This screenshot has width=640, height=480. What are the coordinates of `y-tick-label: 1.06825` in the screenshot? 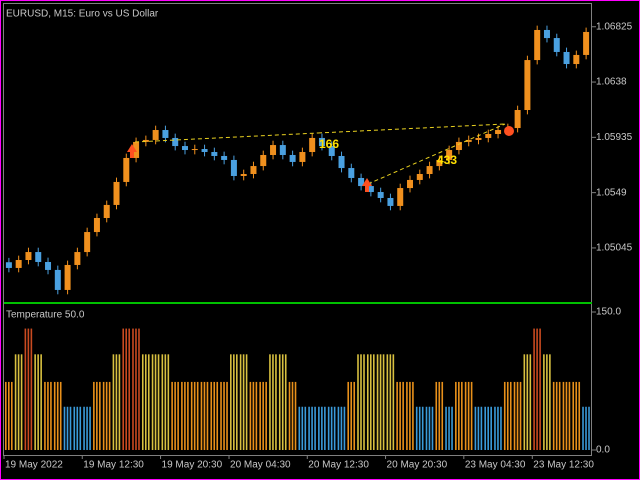 It's located at (614, 26).